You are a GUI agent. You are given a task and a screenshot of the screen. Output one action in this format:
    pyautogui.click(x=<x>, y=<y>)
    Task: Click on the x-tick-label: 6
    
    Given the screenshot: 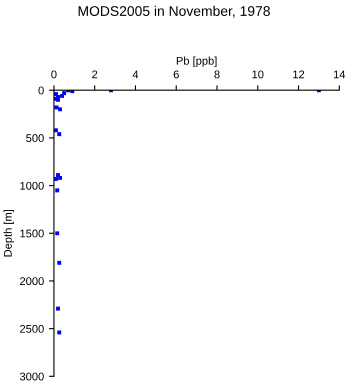 What is the action you would take?
    pyautogui.click(x=176, y=74)
    